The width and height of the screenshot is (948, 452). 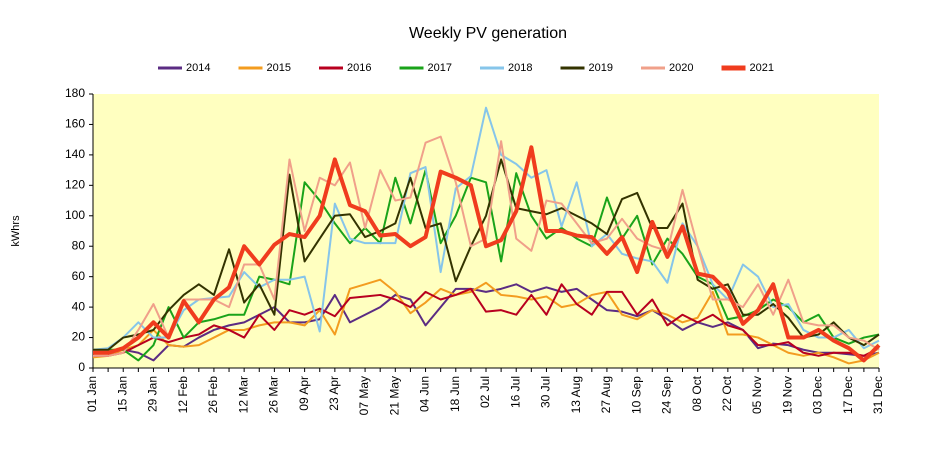 What do you see at coordinates (440, 68) in the screenshot?
I see `legend-label: 2017` at bounding box center [440, 68].